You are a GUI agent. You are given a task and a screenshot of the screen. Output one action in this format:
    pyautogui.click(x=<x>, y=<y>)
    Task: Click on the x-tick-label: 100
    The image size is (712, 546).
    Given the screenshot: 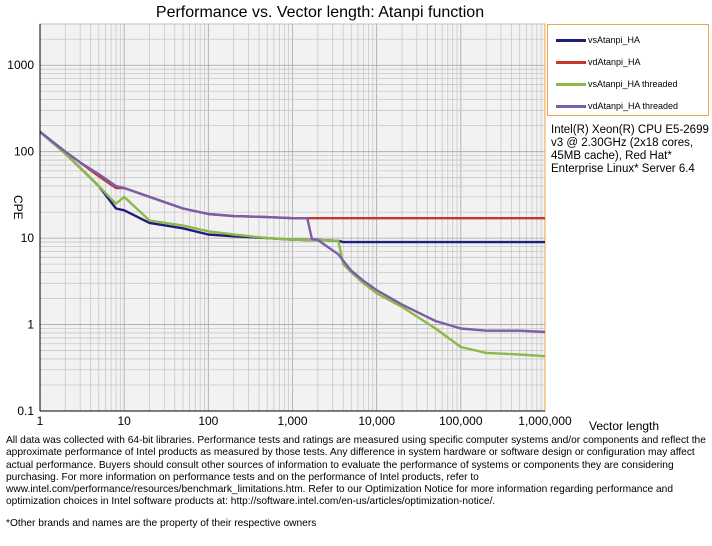 What is the action you would take?
    pyautogui.click(x=208, y=421)
    